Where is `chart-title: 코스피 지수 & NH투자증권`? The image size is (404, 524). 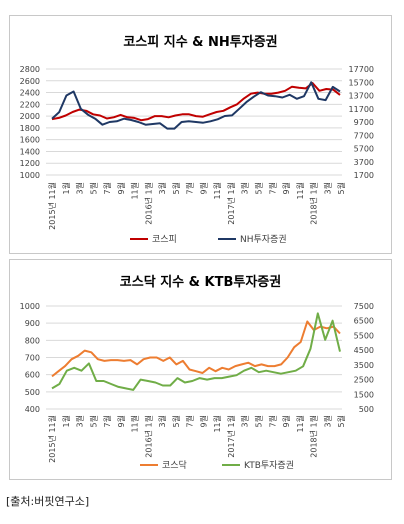 chart-title: 코스피 지수 & NH투자증권 is located at coordinates (200, 42).